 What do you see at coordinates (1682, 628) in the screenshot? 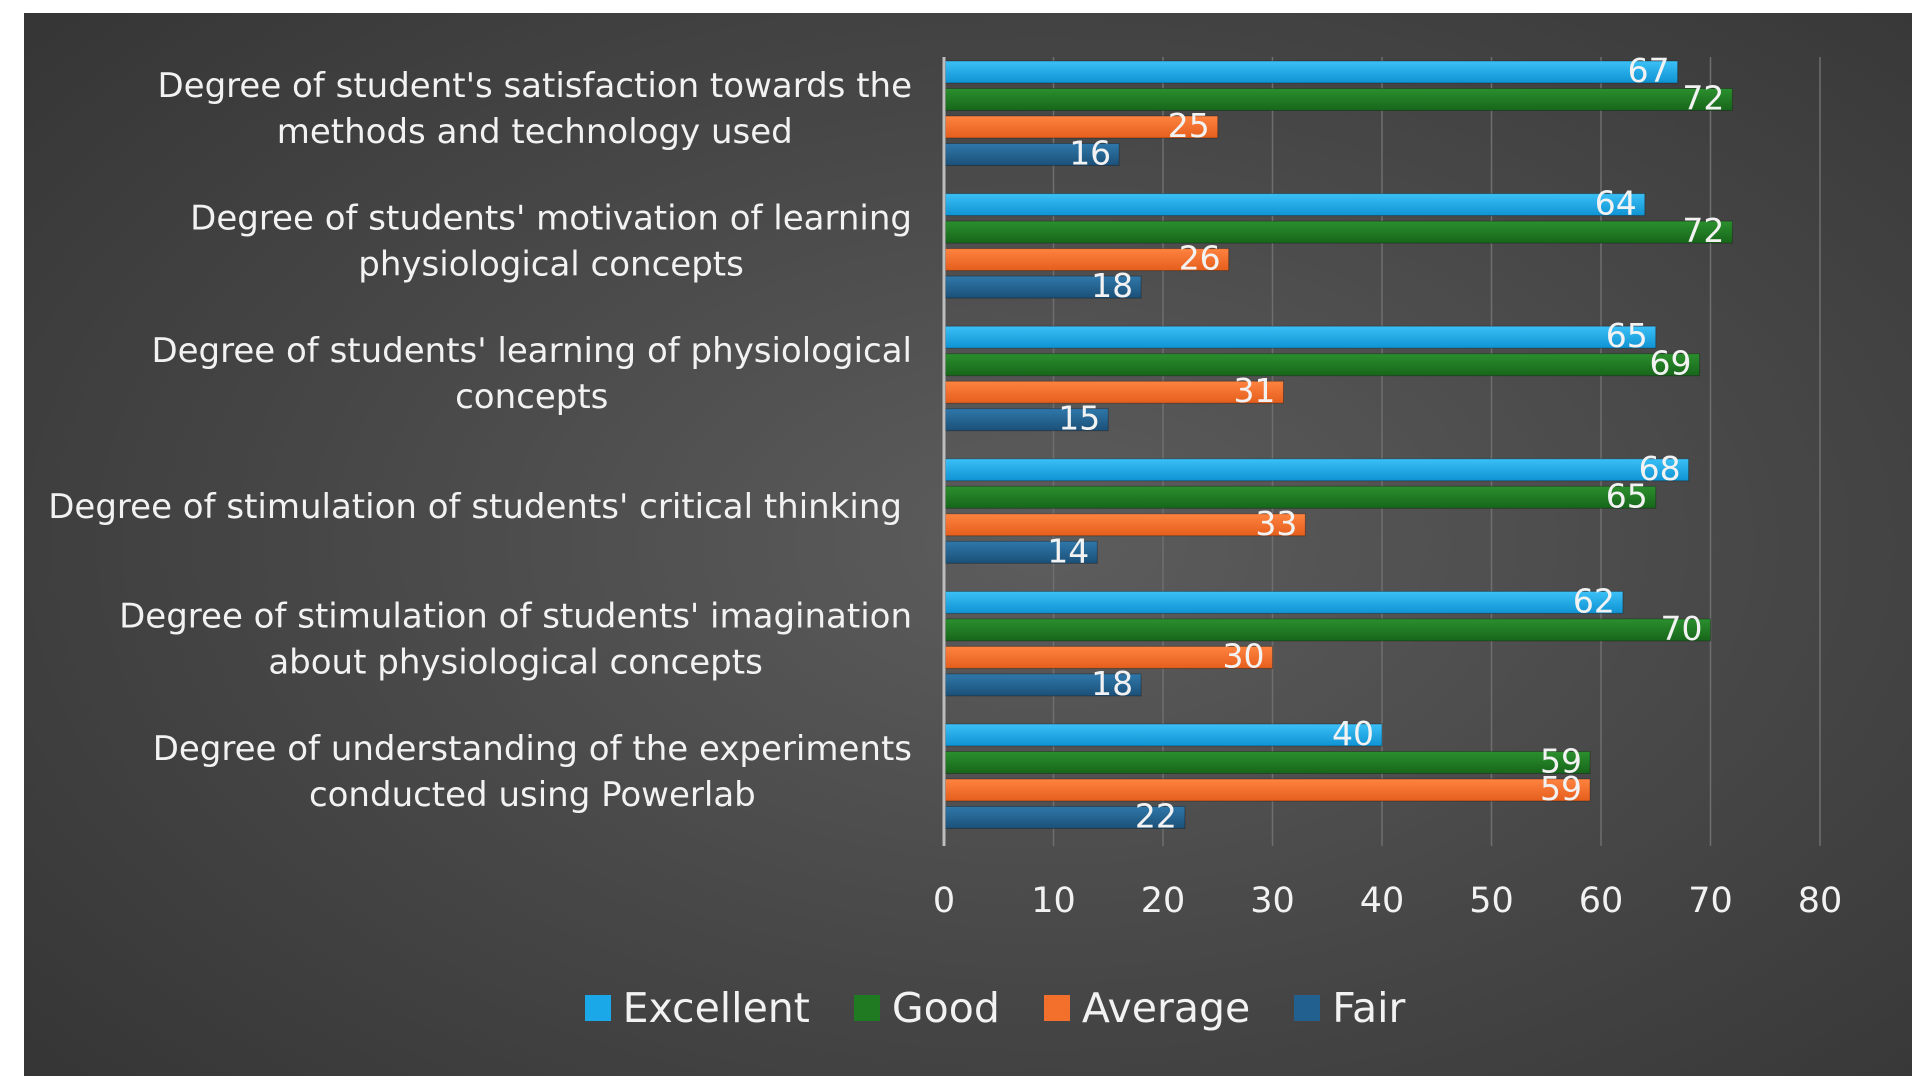
I see `data-label-good-5: 70` at bounding box center [1682, 628].